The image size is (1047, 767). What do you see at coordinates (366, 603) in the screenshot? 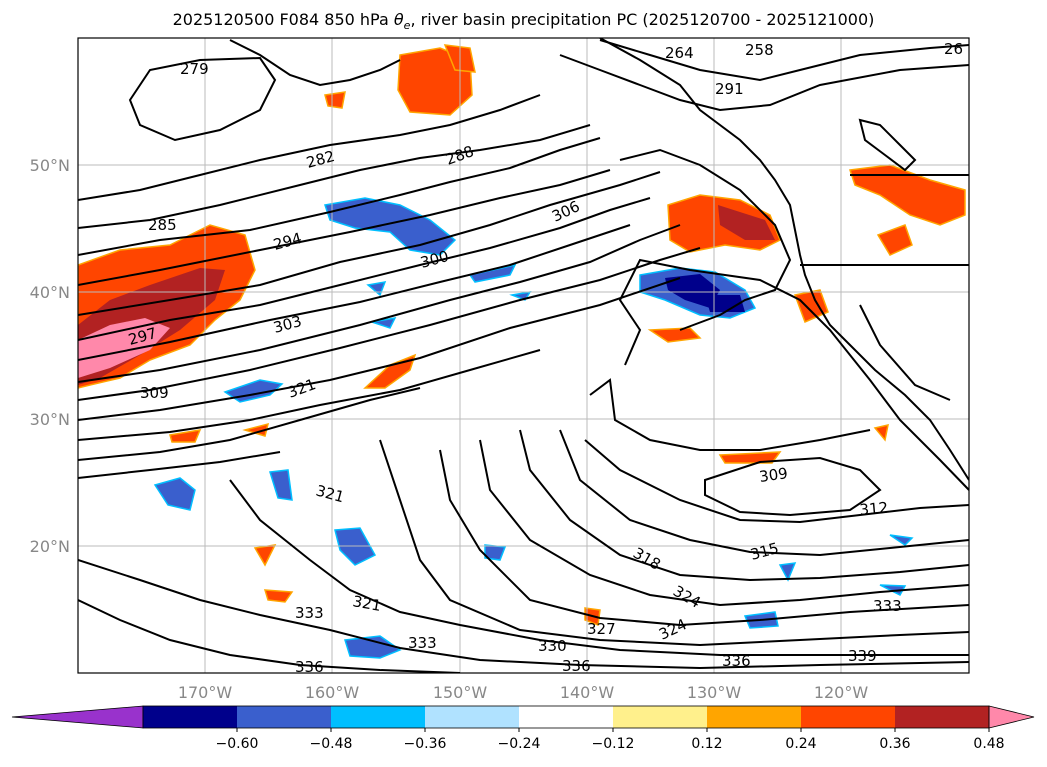
I see `contour-label: 321` at bounding box center [366, 603].